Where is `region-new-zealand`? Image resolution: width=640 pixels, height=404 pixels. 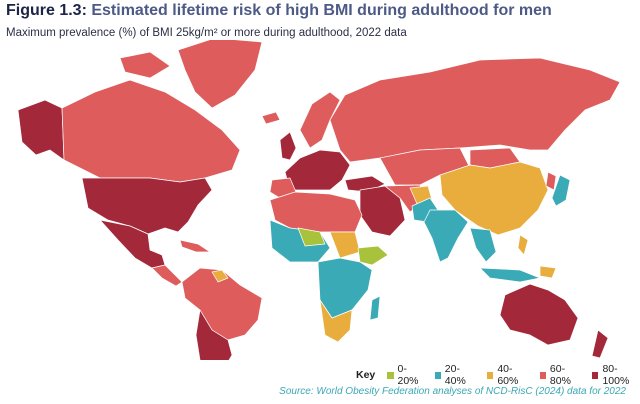
region-new-zealand is located at coordinates (600, 344).